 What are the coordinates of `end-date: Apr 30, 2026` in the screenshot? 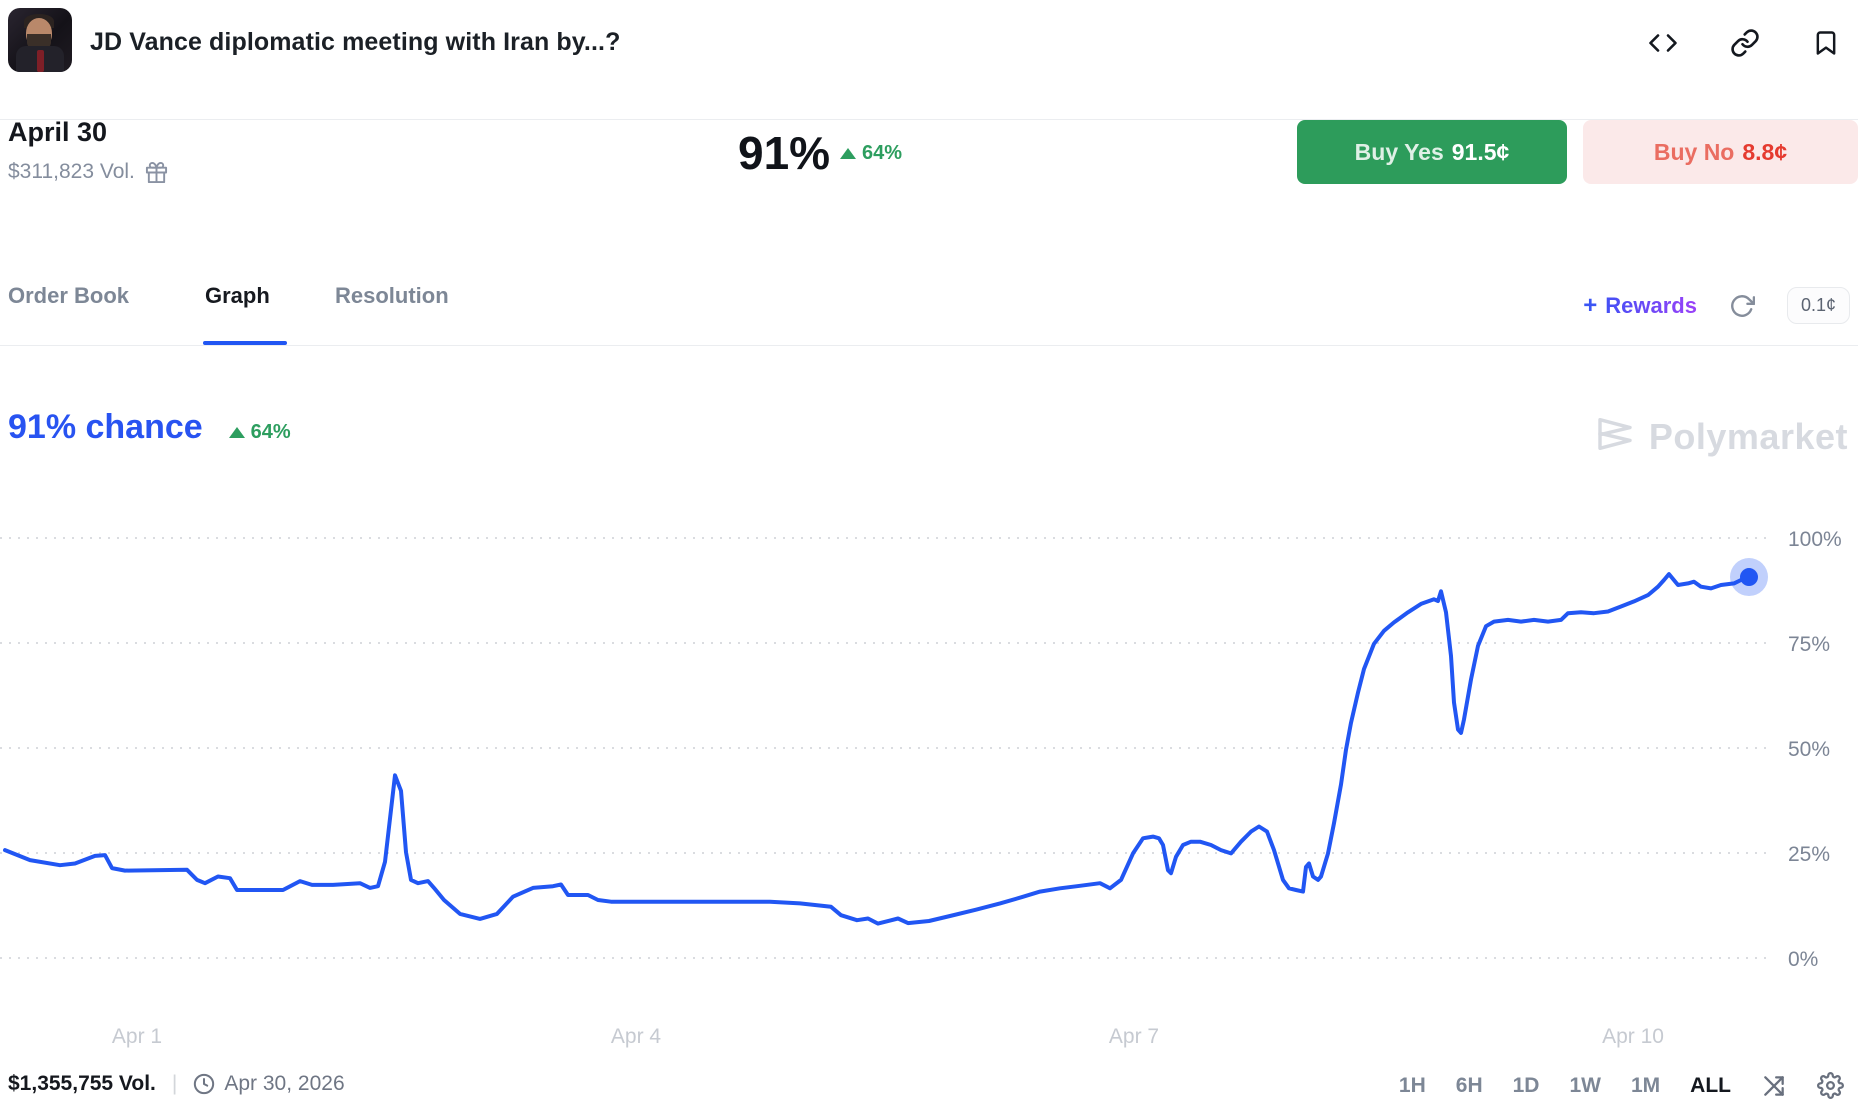 It's located at (269, 1084).